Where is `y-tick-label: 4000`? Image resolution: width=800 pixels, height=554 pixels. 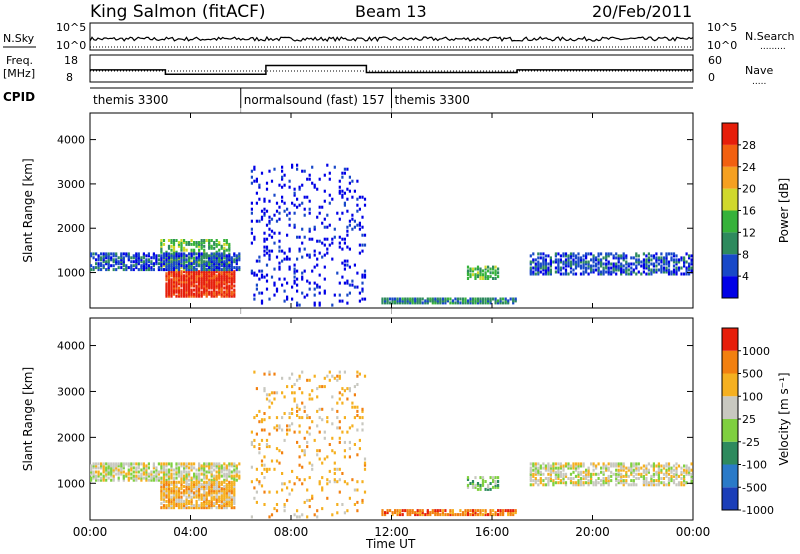 y-tick-label: 4000 is located at coordinates (71, 140).